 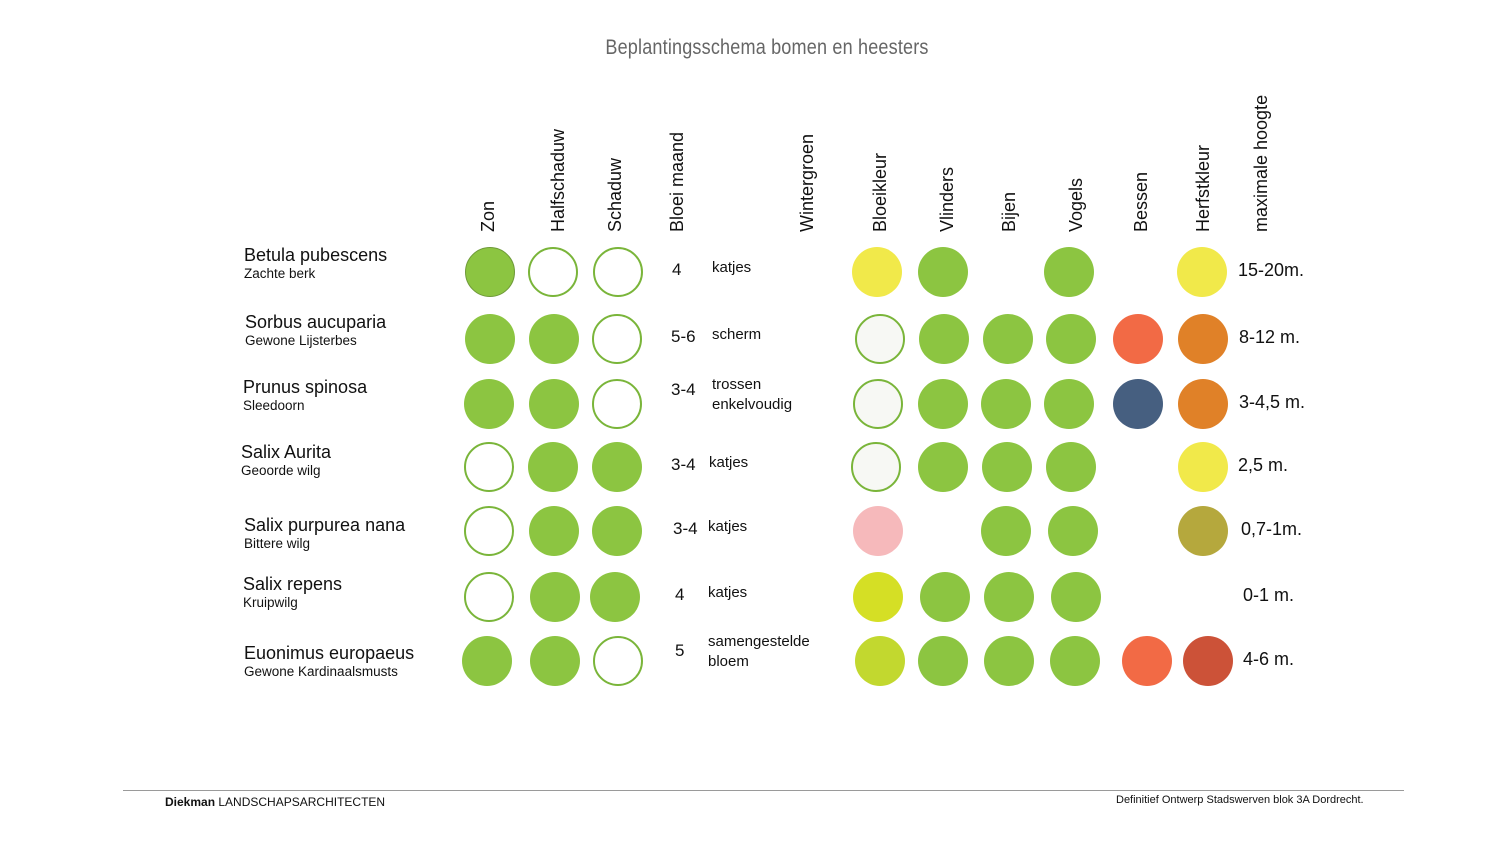 What do you see at coordinates (752, 404) in the screenshot?
I see `bloei-note-2: enkelvoudig` at bounding box center [752, 404].